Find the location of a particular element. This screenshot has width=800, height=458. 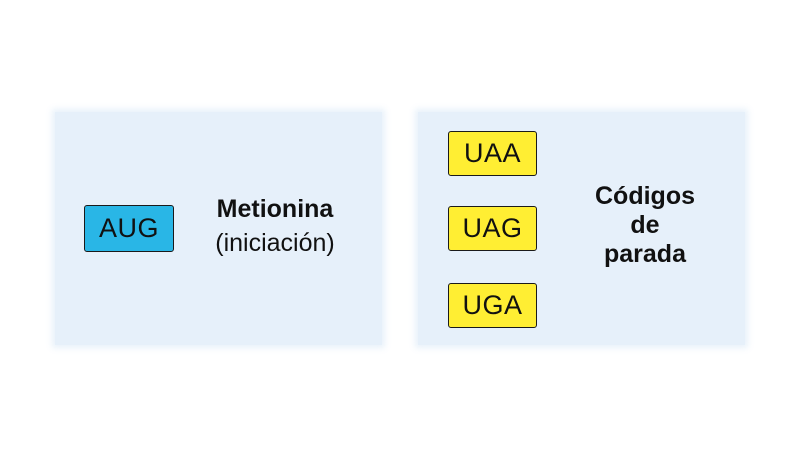

start-note-label: (iniciación) is located at coordinates (275, 243).